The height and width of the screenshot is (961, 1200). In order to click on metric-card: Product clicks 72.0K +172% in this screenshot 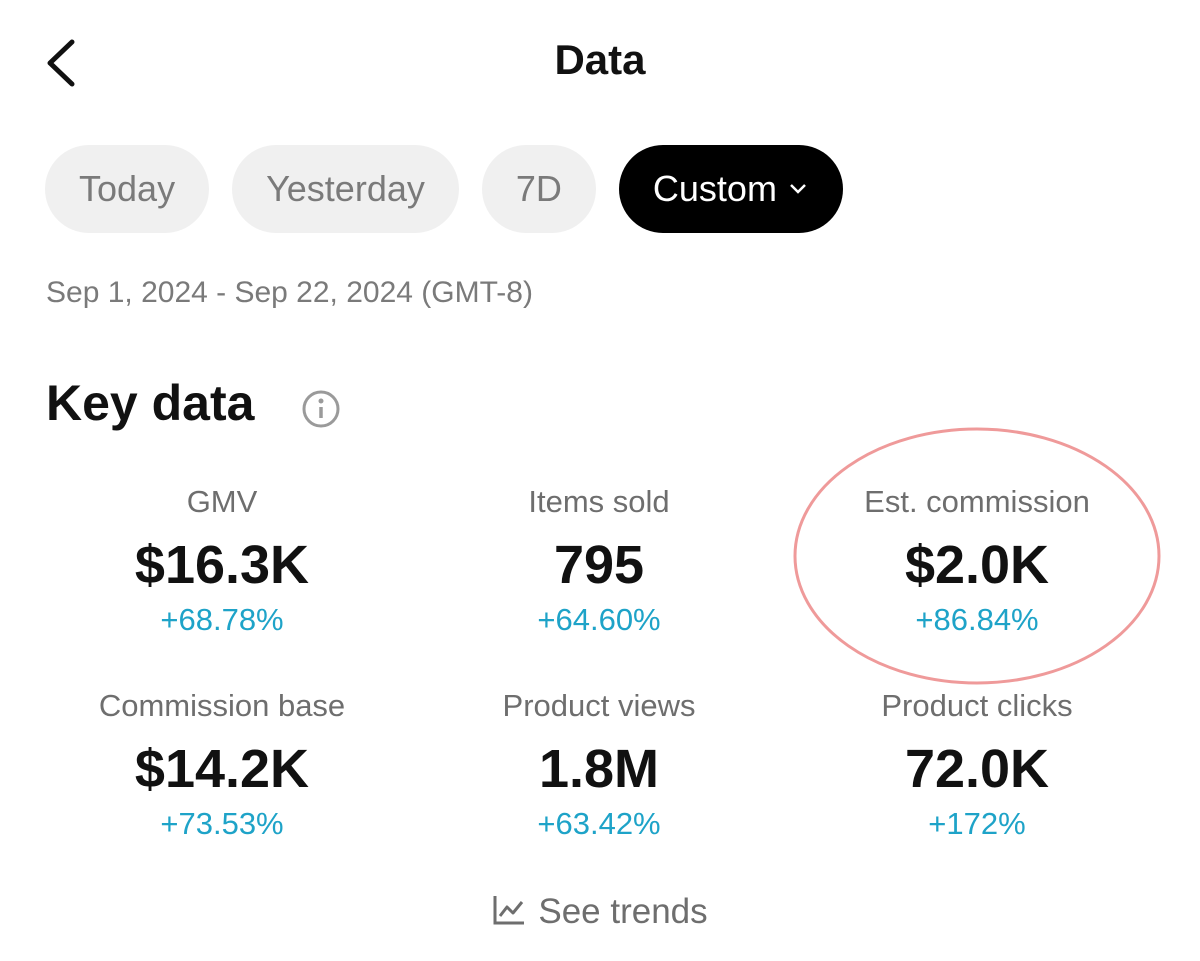, I will do `click(977, 765)`.